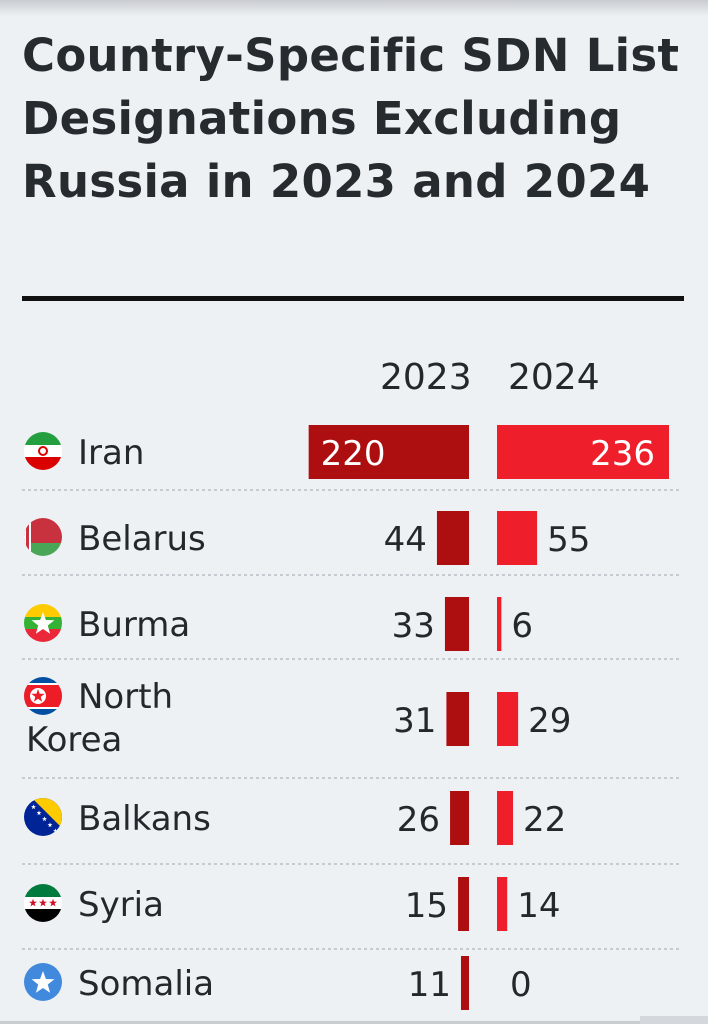 This screenshot has width=708, height=1024. What do you see at coordinates (43, 982) in the screenshot?
I see `somalia-flag-icon` at bounding box center [43, 982].